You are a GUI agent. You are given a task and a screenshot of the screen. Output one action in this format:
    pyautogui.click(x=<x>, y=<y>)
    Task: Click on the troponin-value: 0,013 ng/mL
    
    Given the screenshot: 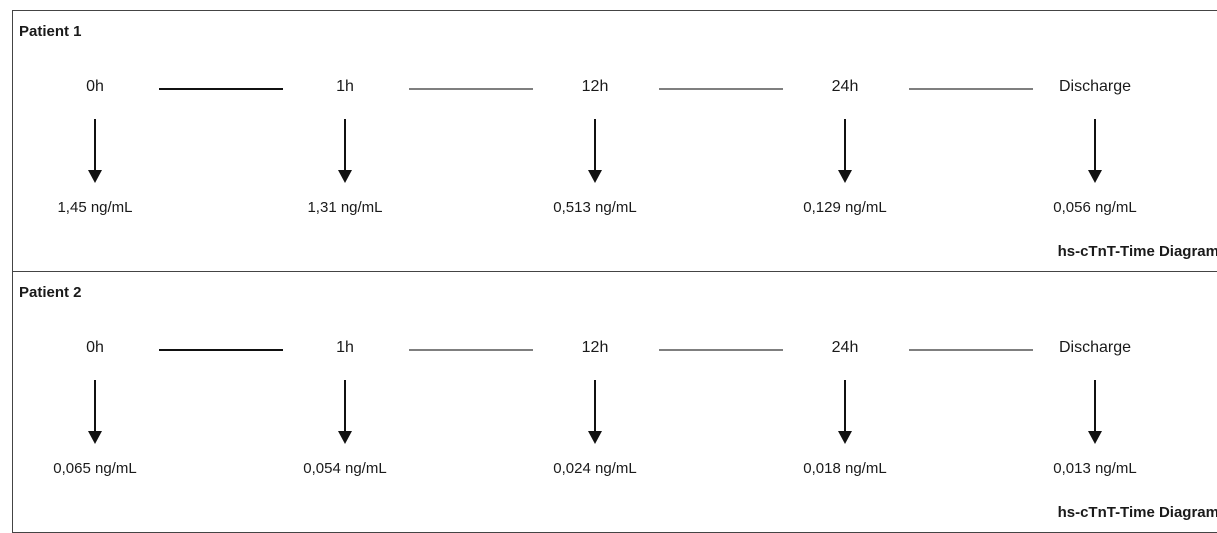 What is the action you would take?
    pyautogui.click(x=1095, y=468)
    